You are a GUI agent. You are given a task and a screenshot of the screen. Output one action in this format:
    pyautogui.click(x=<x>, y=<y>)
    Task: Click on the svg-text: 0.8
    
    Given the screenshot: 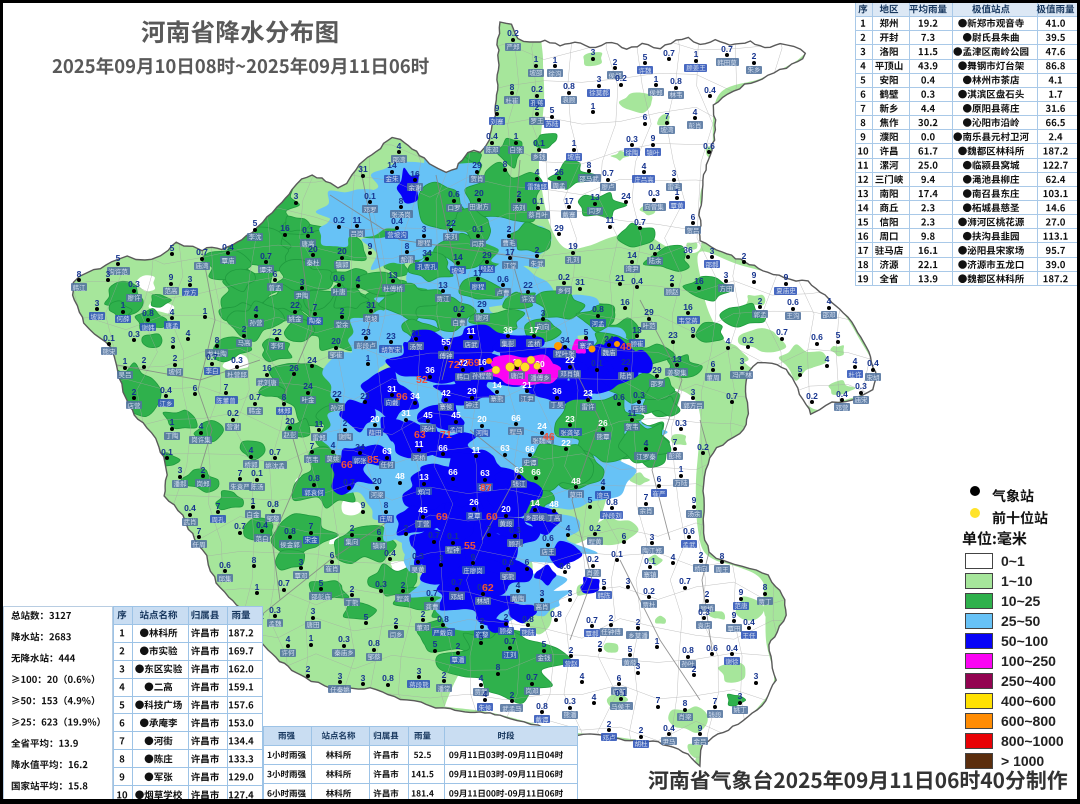 What is the action you would take?
    pyautogui.click(x=148, y=313)
    